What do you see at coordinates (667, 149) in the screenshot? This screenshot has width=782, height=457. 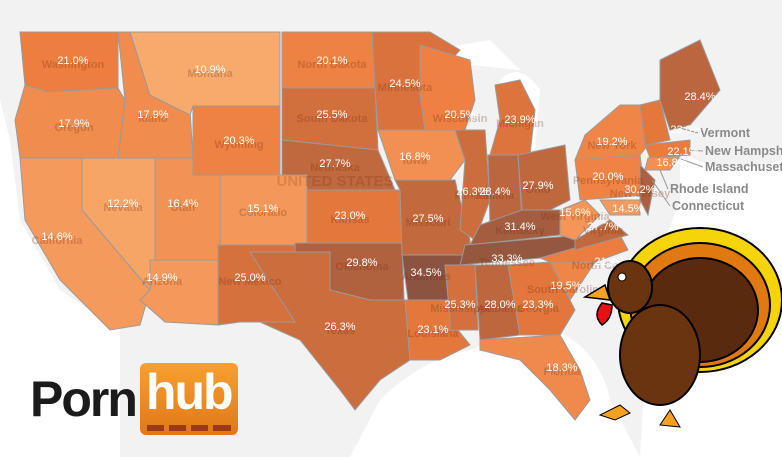 I see `state-massachusetts` at bounding box center [667, 149].